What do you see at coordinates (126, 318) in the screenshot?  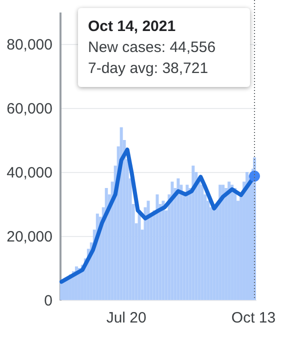 I see `x-tick-label: Jul 20` at bounding box center [126, 318].